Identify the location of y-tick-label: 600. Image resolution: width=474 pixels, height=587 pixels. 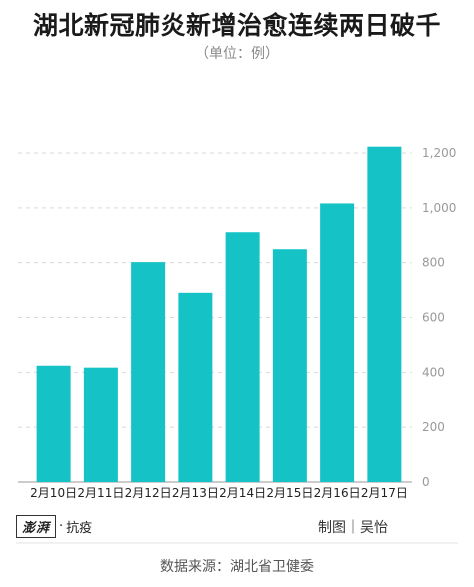
(433, 318).